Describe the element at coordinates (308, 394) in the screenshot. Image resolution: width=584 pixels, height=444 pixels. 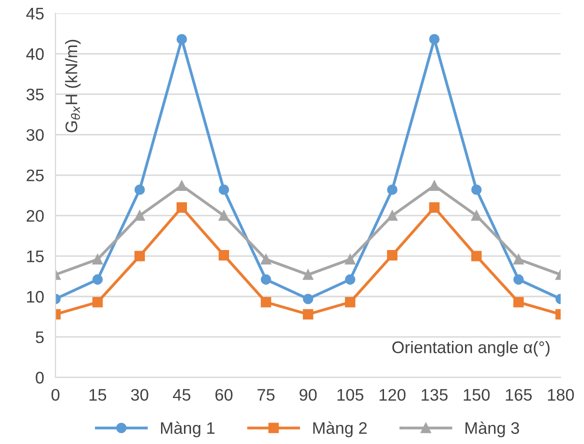
I see `x-tick-label: 90` at that location.